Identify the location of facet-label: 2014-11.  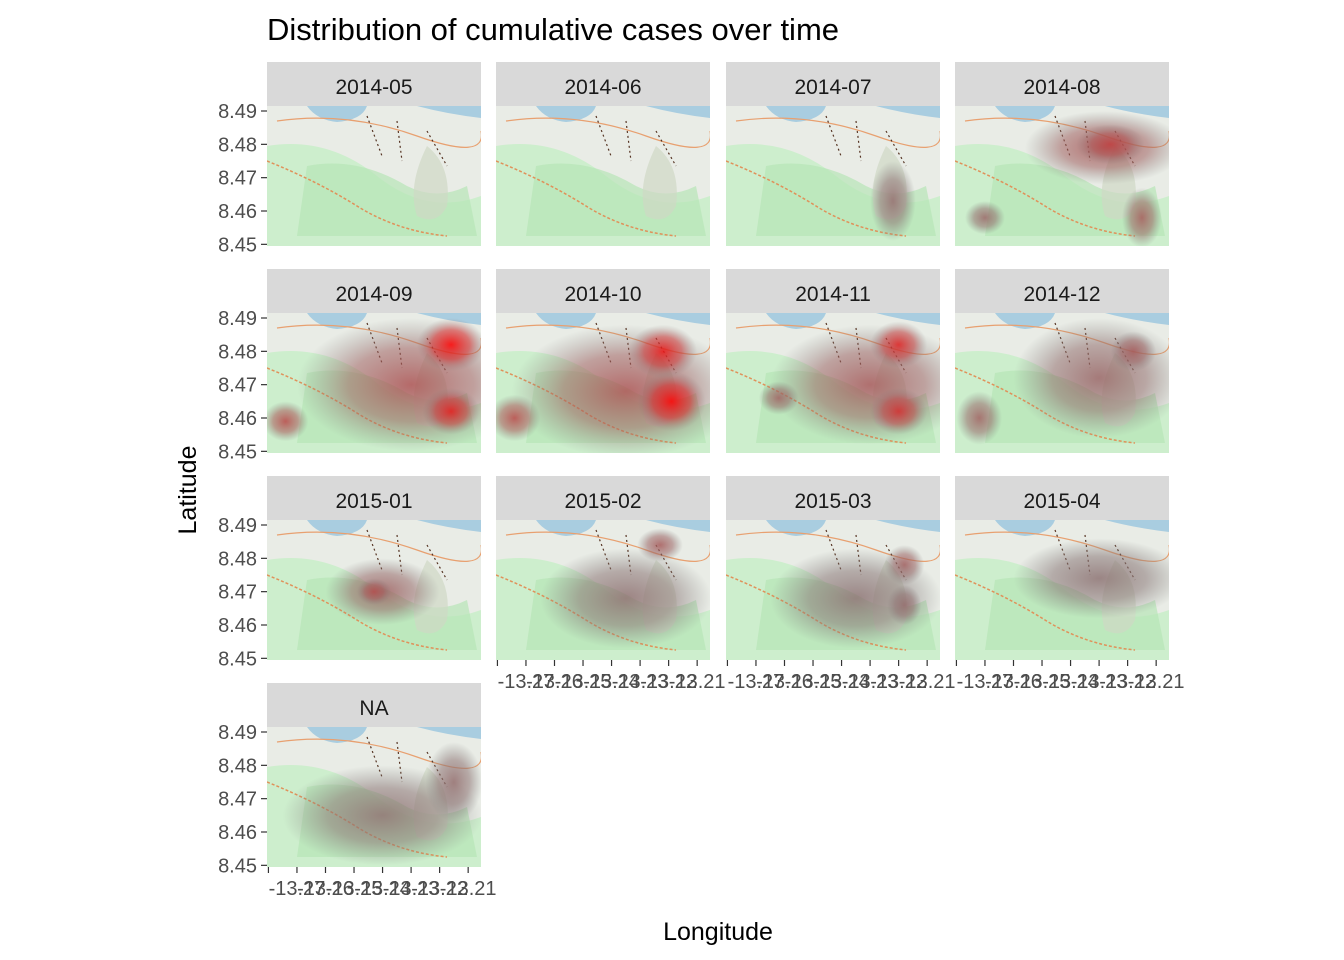
(833, 294).